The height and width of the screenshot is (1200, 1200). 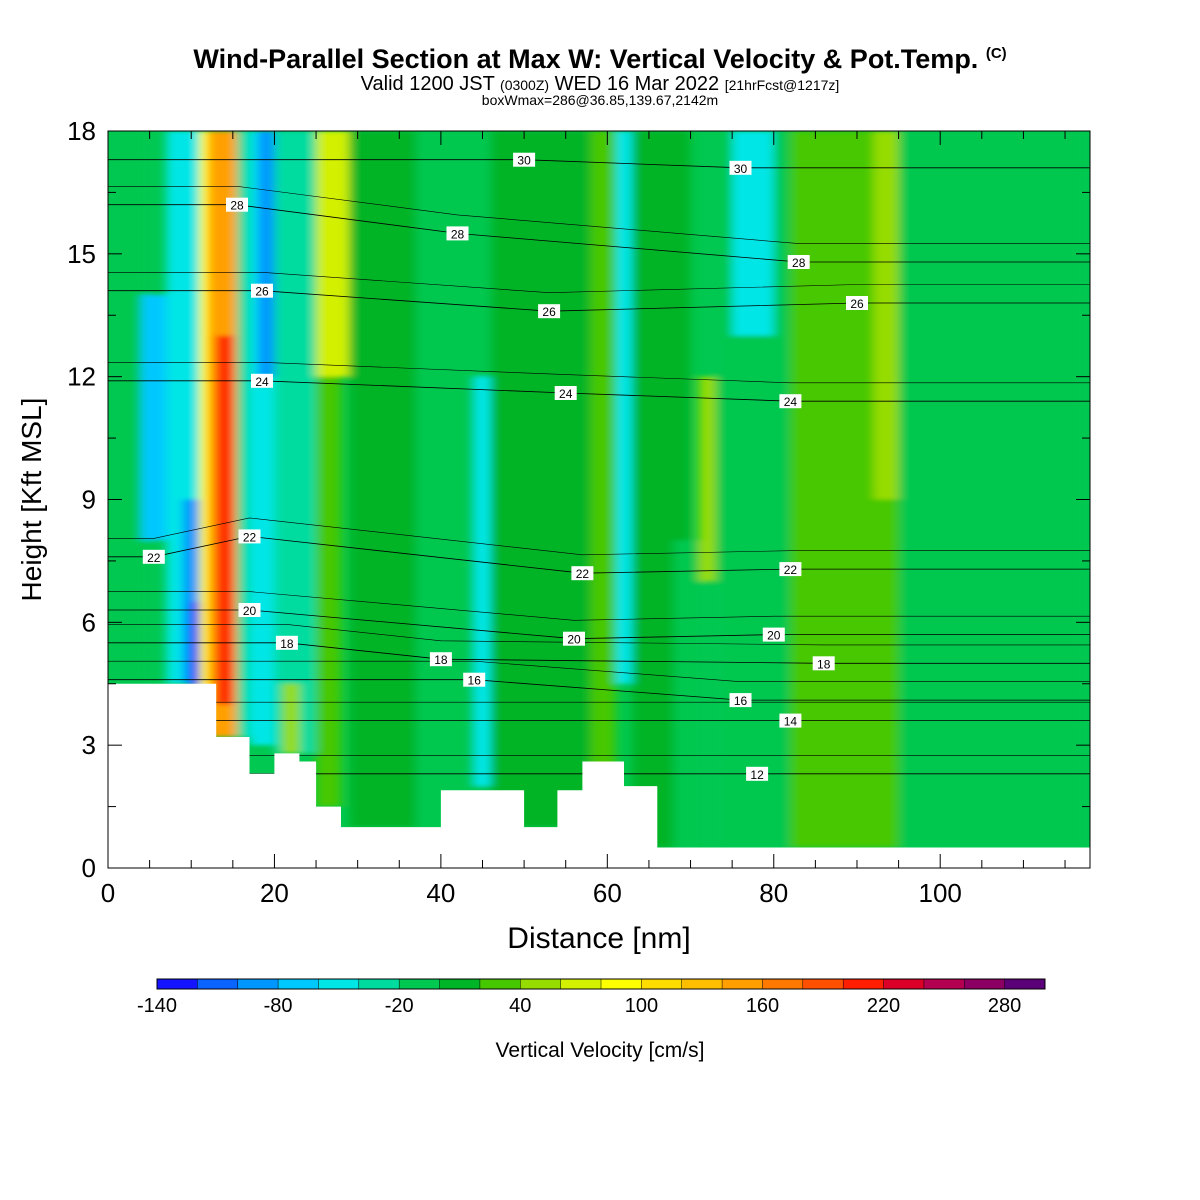 I want to click on x-axis-label: Distance [nm], so click(x=598, y=938).